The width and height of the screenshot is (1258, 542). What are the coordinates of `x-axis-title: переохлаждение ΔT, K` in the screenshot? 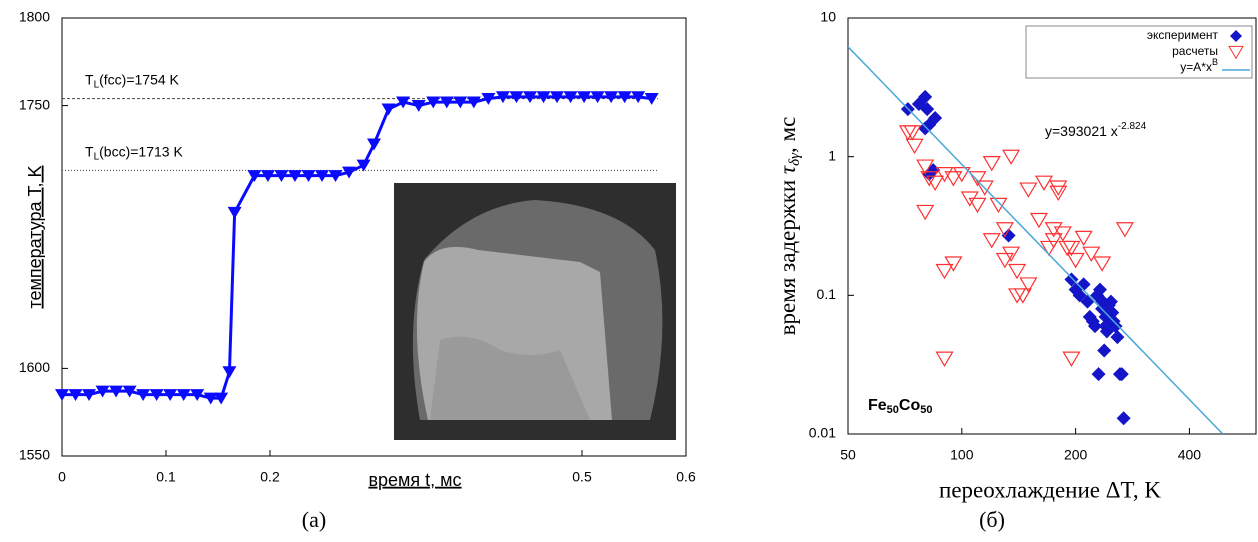 It's located at (1050, 489).